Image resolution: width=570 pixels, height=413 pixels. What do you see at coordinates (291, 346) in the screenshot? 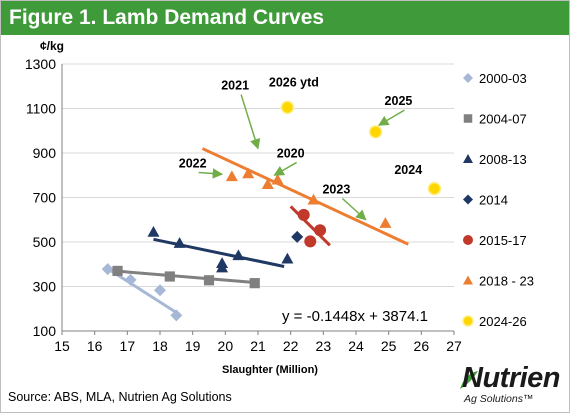
I see `x-tick-label: 22` at bounding box center [291, 346].